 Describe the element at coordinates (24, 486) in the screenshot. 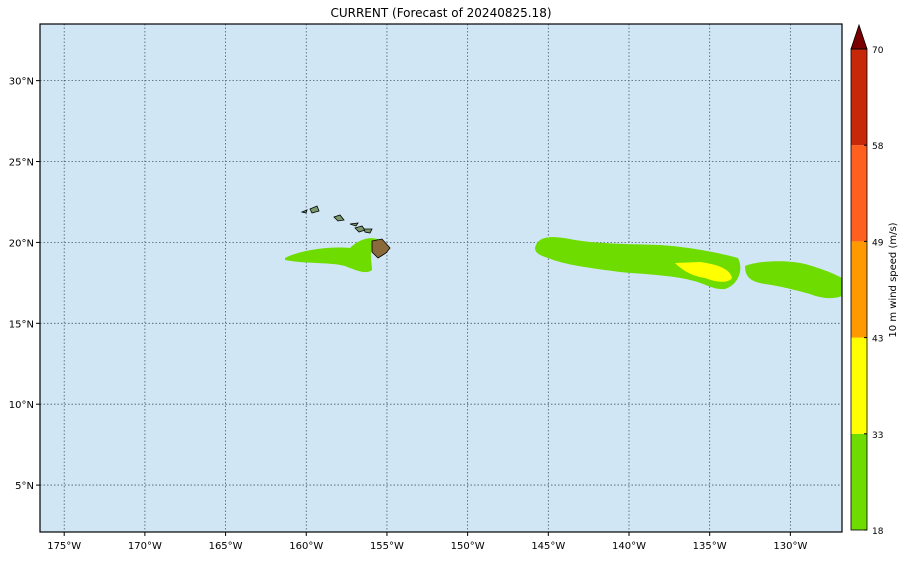

I see `y-tick-label: 5°N` at that location.